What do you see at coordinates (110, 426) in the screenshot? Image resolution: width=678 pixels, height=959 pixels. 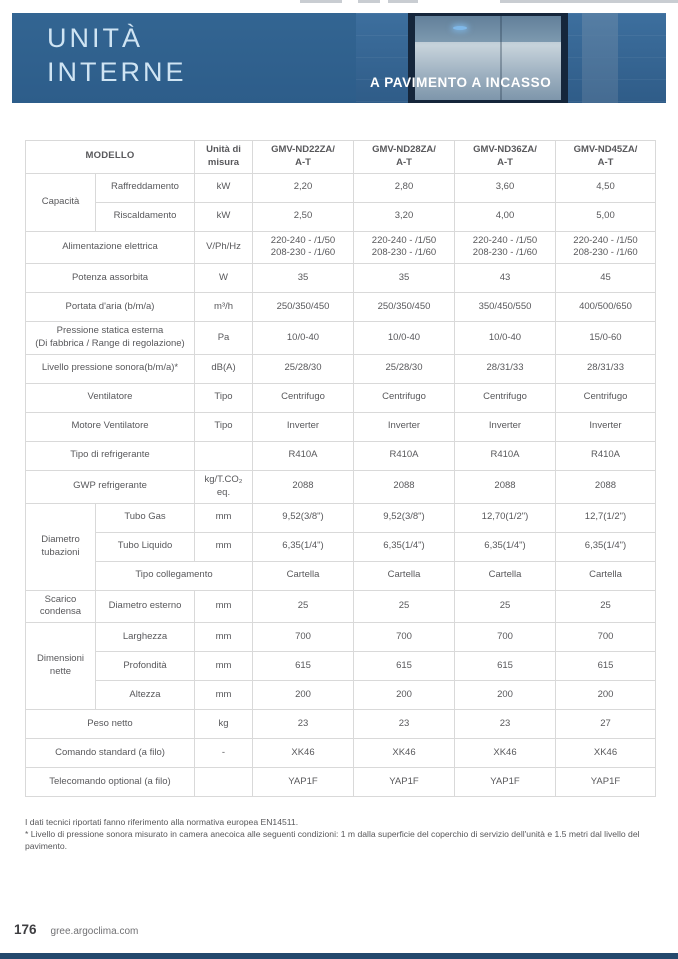 I see `row-label: Motore Ventilatore` at bounding box center [110, 426].